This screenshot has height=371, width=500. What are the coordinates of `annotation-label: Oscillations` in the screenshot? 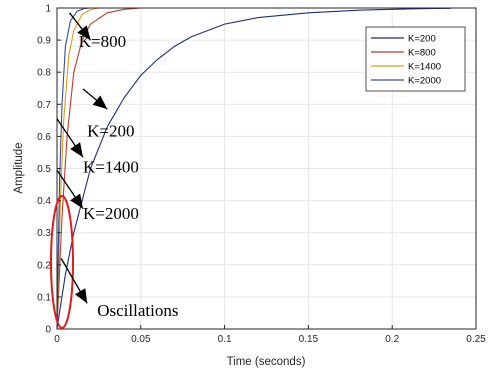 It's located at (137, 310).